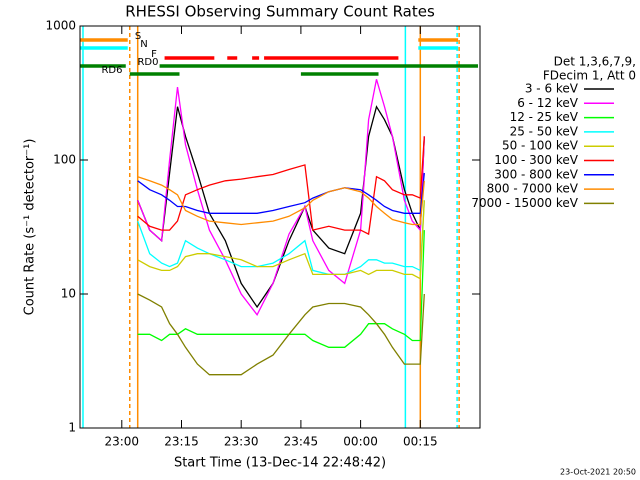  Describe the element at coordinates (64, 160) in the screenshot. I see `y-tick-label: 100` at that location.